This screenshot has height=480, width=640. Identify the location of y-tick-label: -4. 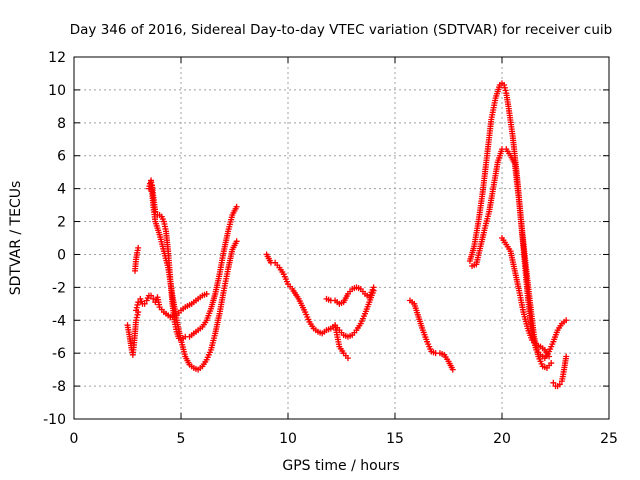
(59, 321).